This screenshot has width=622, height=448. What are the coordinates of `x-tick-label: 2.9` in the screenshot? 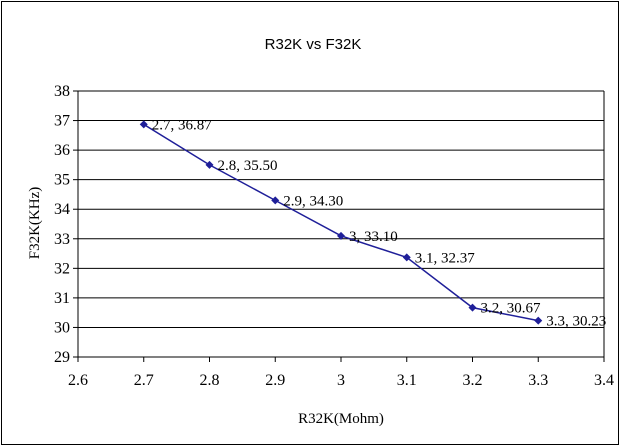 It's located at (275, 380).